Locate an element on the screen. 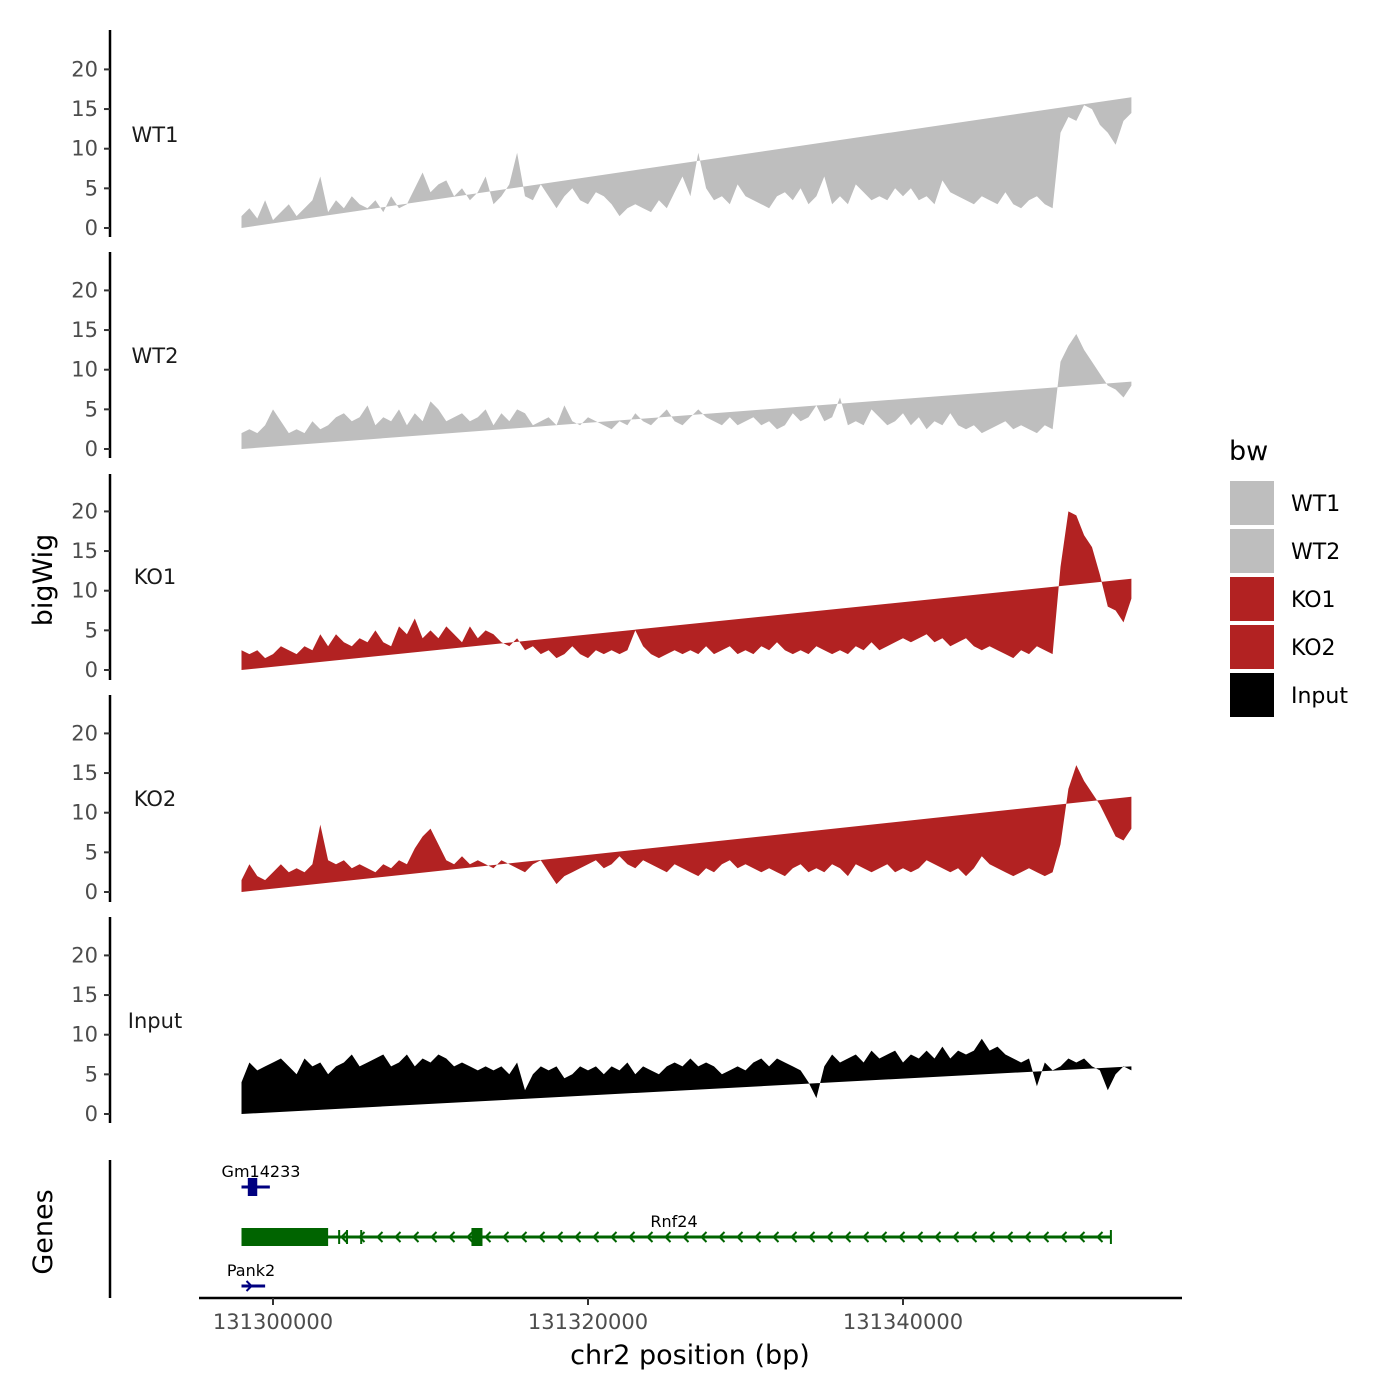 The height and width of the screenshot is (1400, 1400). legend-swatch-ko2 is located at coordinates (1252, 647).